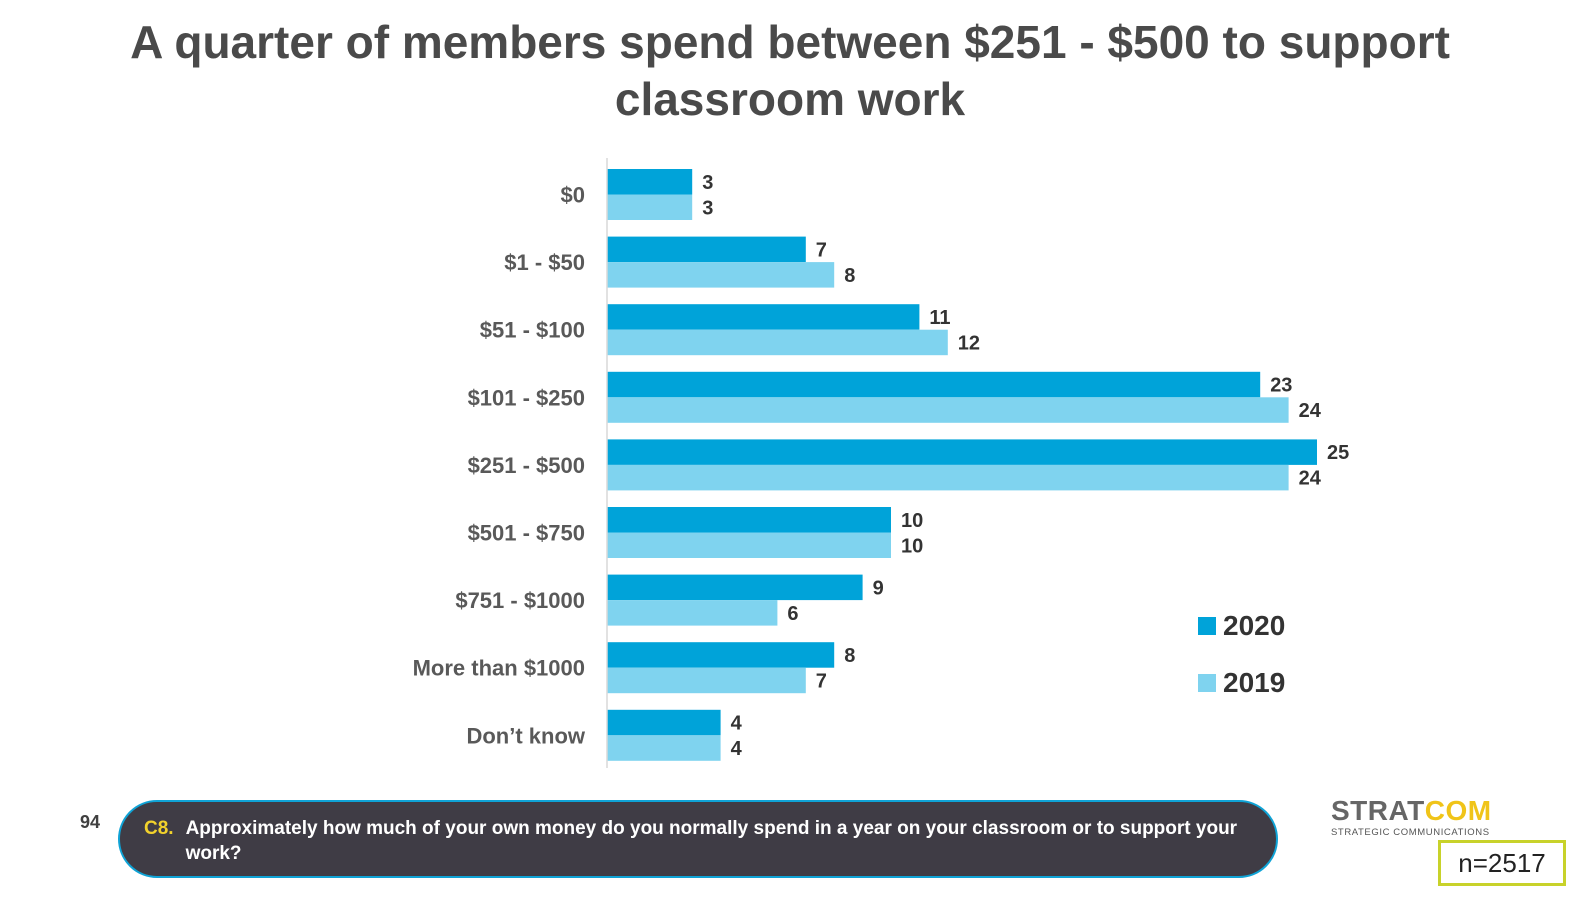  What do you see at coordinates (1207, 626) in the screenshot?
I see `legend-swatch-2020` at bounding box center [1207, 626].